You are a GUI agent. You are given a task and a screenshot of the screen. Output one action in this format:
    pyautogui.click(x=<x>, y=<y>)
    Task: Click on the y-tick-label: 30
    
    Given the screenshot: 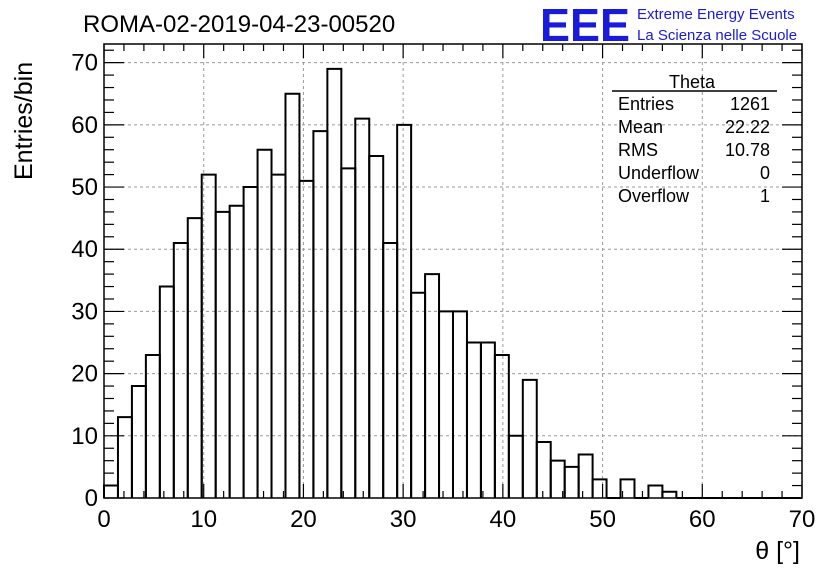 What is the action you would take?
    pyautogui.click(x=84, y=311)
    